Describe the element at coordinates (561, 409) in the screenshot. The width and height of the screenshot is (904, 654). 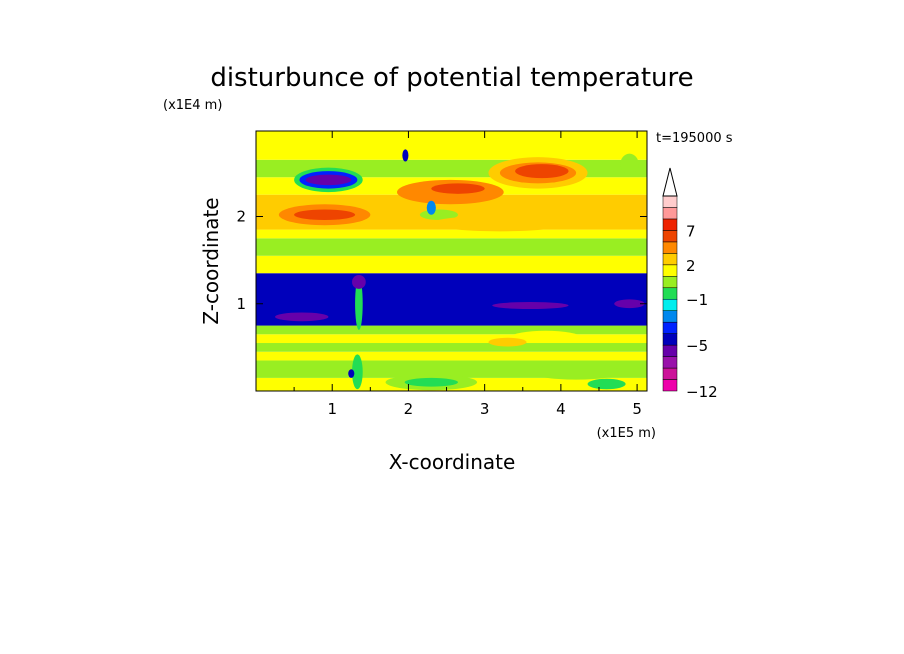
I see `x-tick-label-3: 4` at that location.